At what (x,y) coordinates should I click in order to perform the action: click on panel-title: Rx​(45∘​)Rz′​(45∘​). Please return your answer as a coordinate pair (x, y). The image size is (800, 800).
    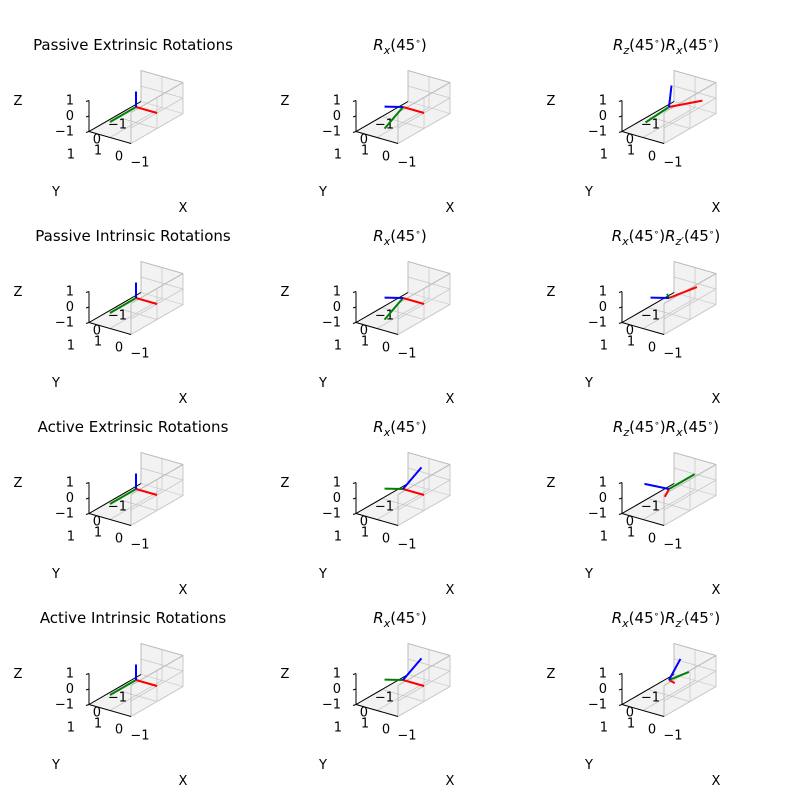
    Looking at the image, I should click on (666, 237).